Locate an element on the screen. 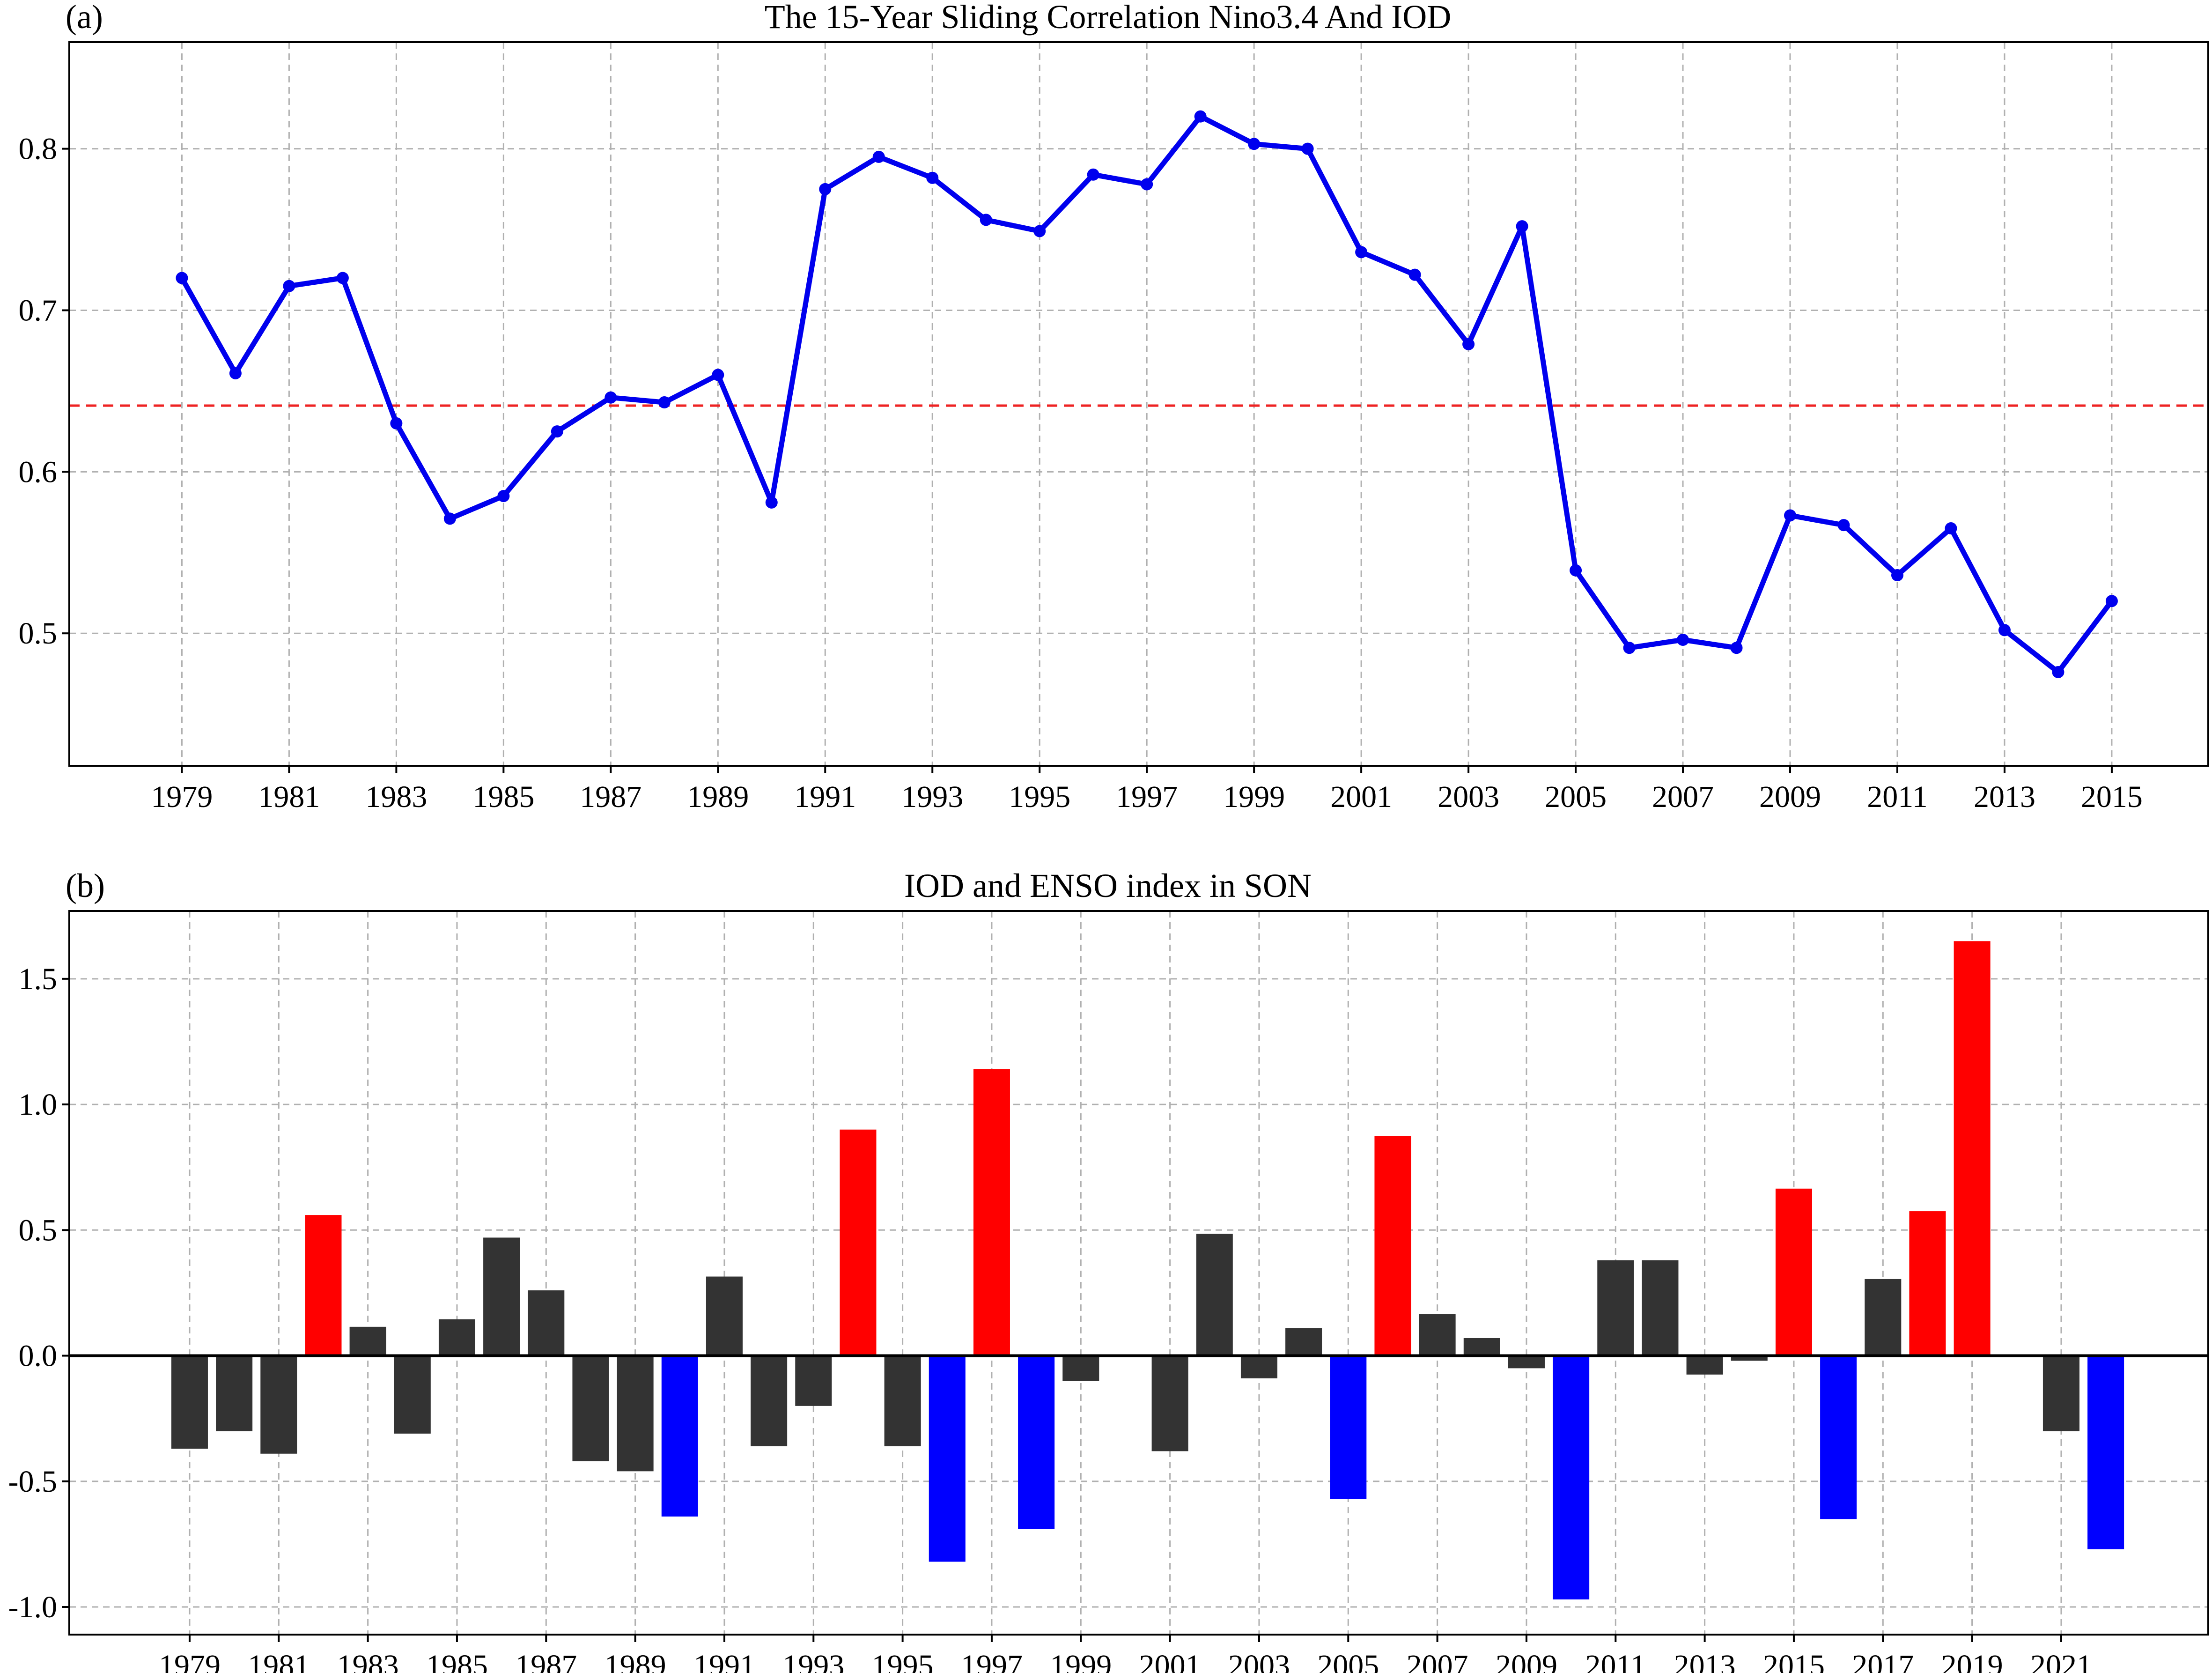 This screenshot has width=2212, height=1673. y-tick-label: -1.0 is located at coordinates (33, 1607).